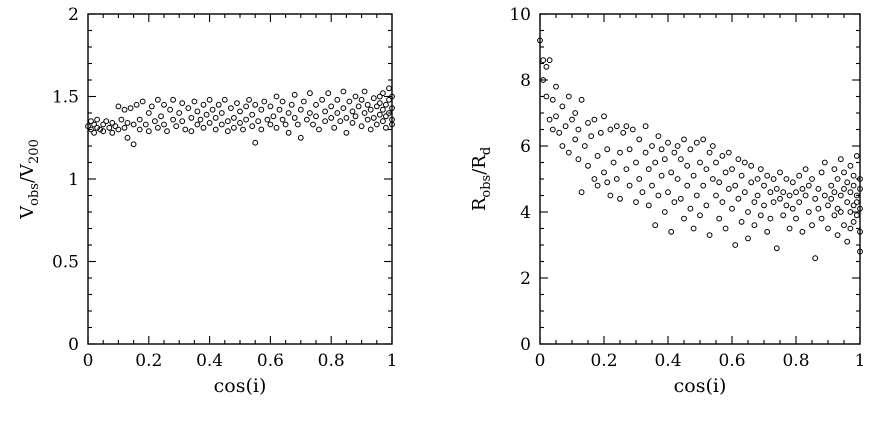  Describe the element at coordinates (240, 386) in the screenshot. I see `left-x-axis-label: cos(i)` at that location.